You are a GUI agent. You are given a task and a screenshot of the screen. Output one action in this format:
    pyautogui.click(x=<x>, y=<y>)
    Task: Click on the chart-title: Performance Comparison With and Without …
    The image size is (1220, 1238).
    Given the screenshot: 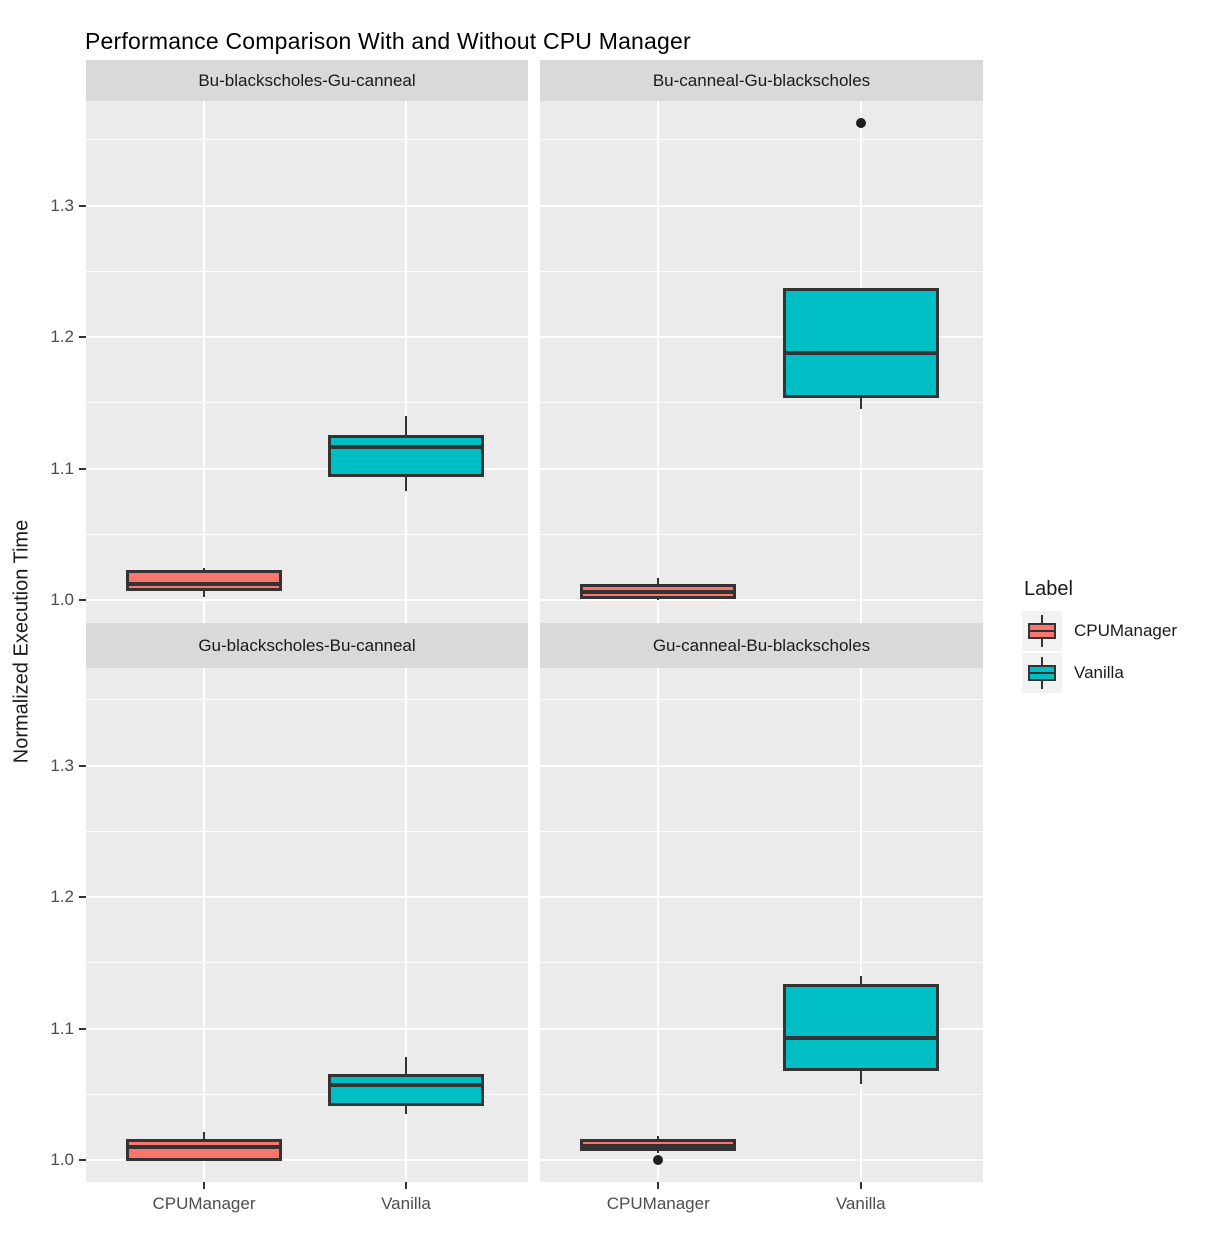 What is the action you would take?
    pyautogui.click(x=388, y=41)
    